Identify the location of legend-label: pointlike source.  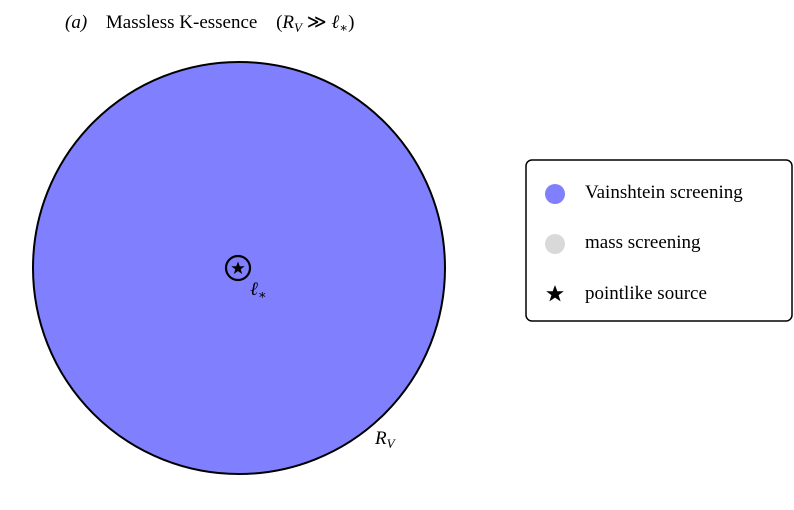
(646, 293).